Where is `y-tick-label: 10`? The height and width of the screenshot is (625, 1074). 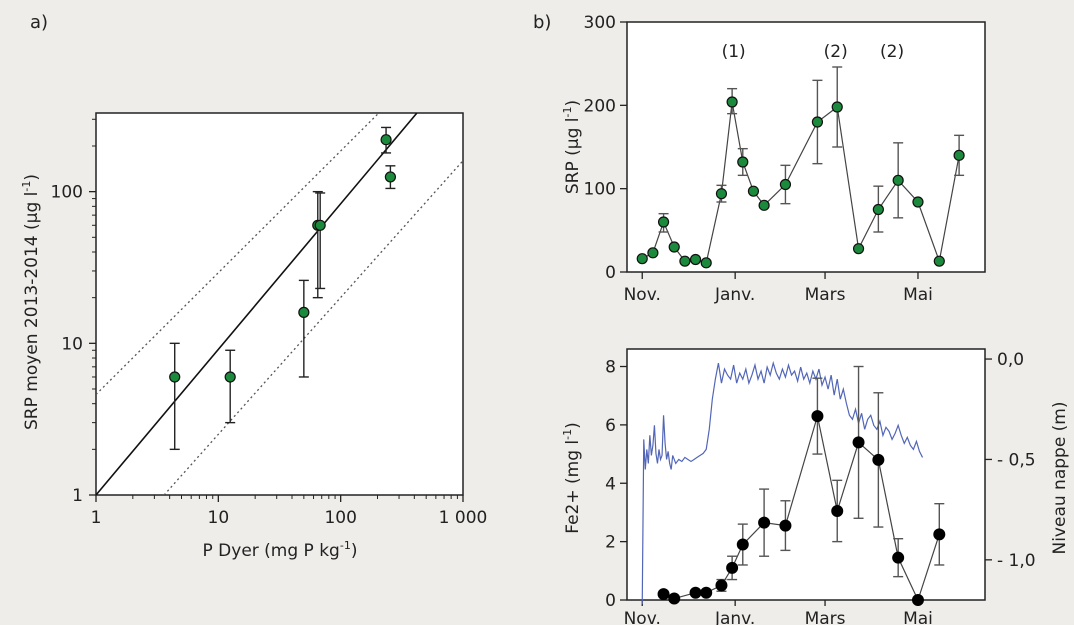 y-tick-label: 10 is located at coordinates (72, 344).